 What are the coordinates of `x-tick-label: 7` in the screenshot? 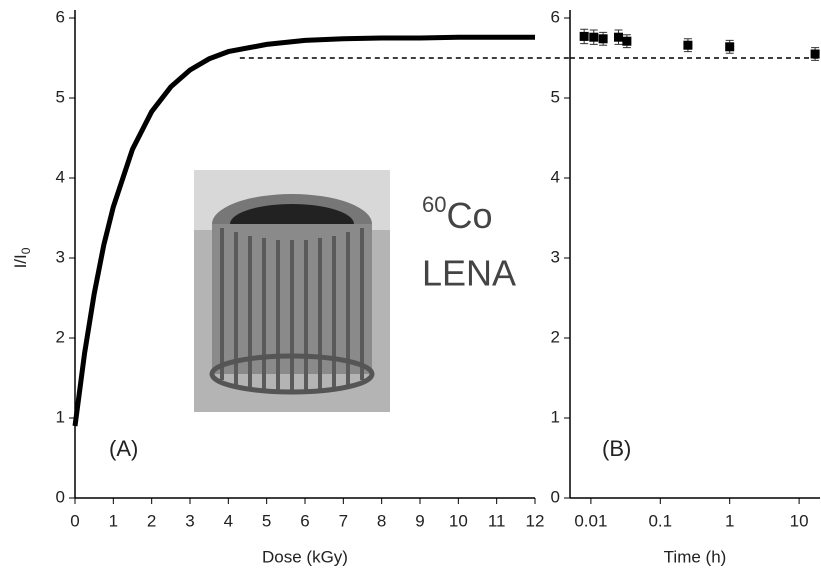 It's located at (343, 520).